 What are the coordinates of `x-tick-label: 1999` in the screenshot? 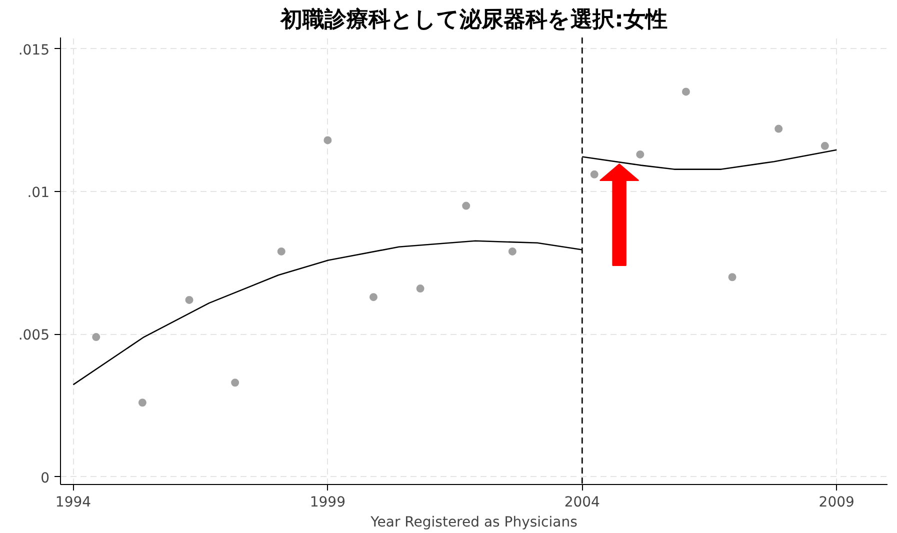 It's located at (328, 502).